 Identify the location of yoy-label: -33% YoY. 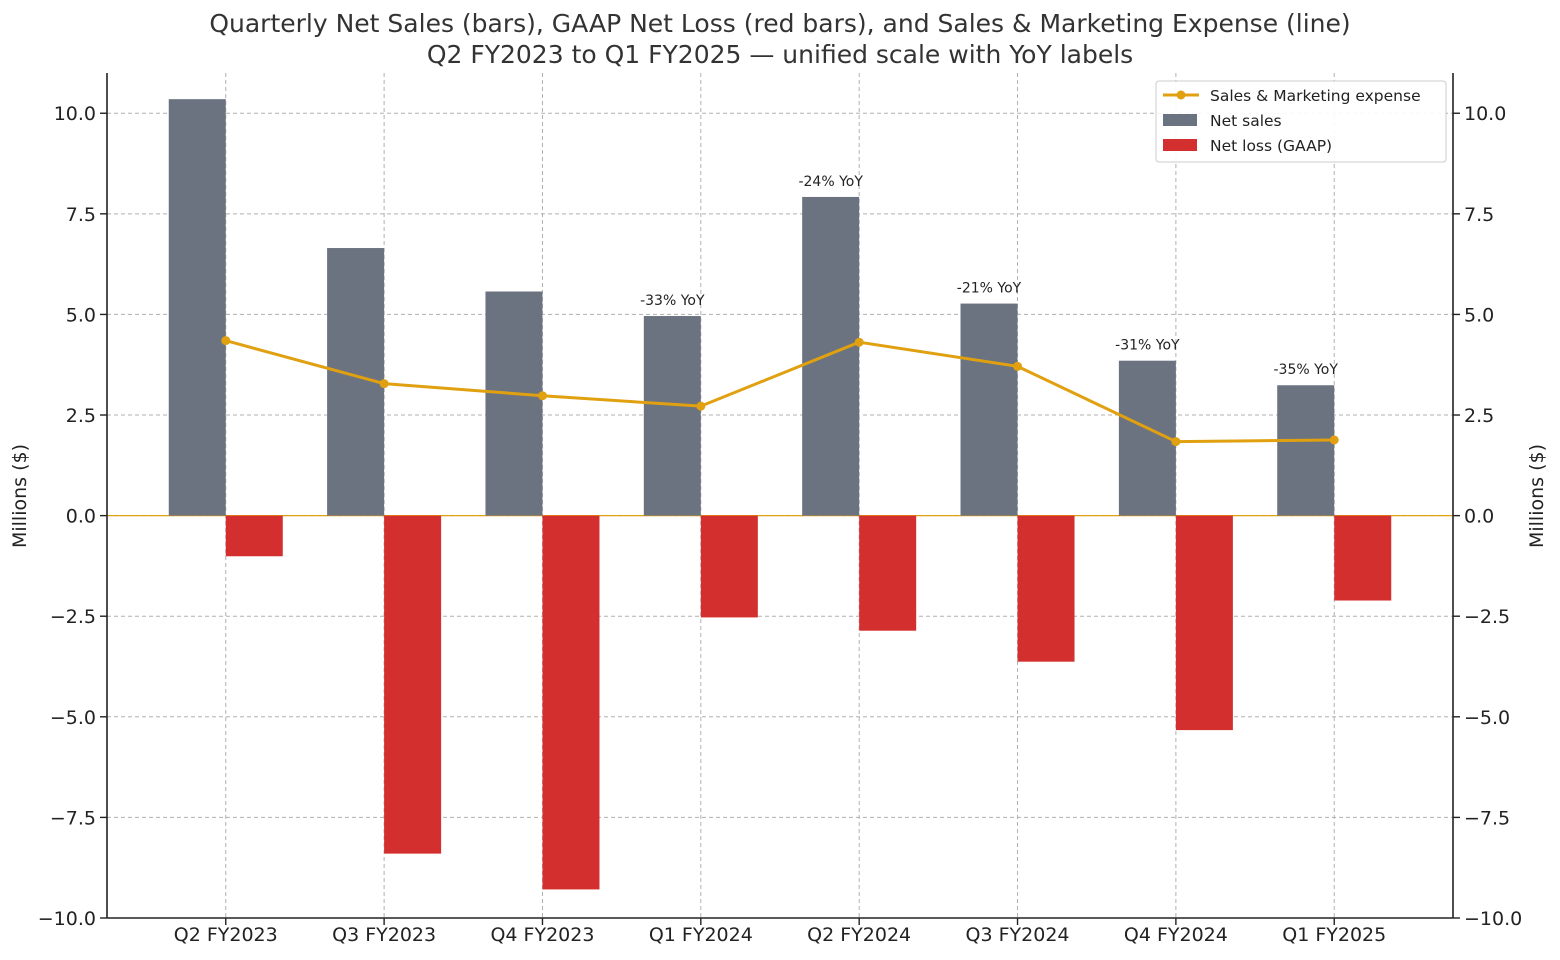
(672, 301).